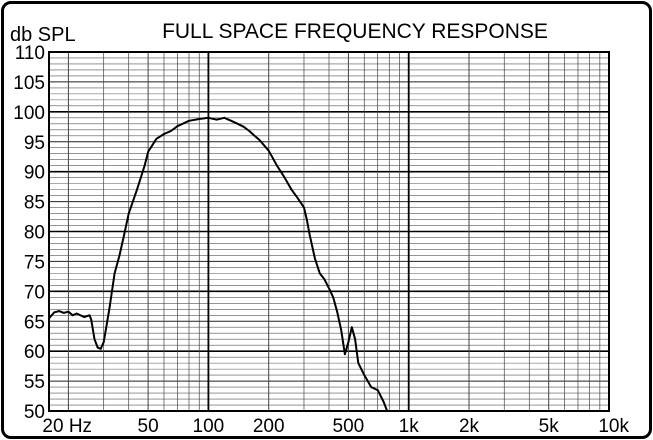 The height and width of the screenshot is (440, 653). What do you see at coordinates (34, 322) in the screenshot?
I see `y-tick-label: 65` at bounding box center [34, 322].